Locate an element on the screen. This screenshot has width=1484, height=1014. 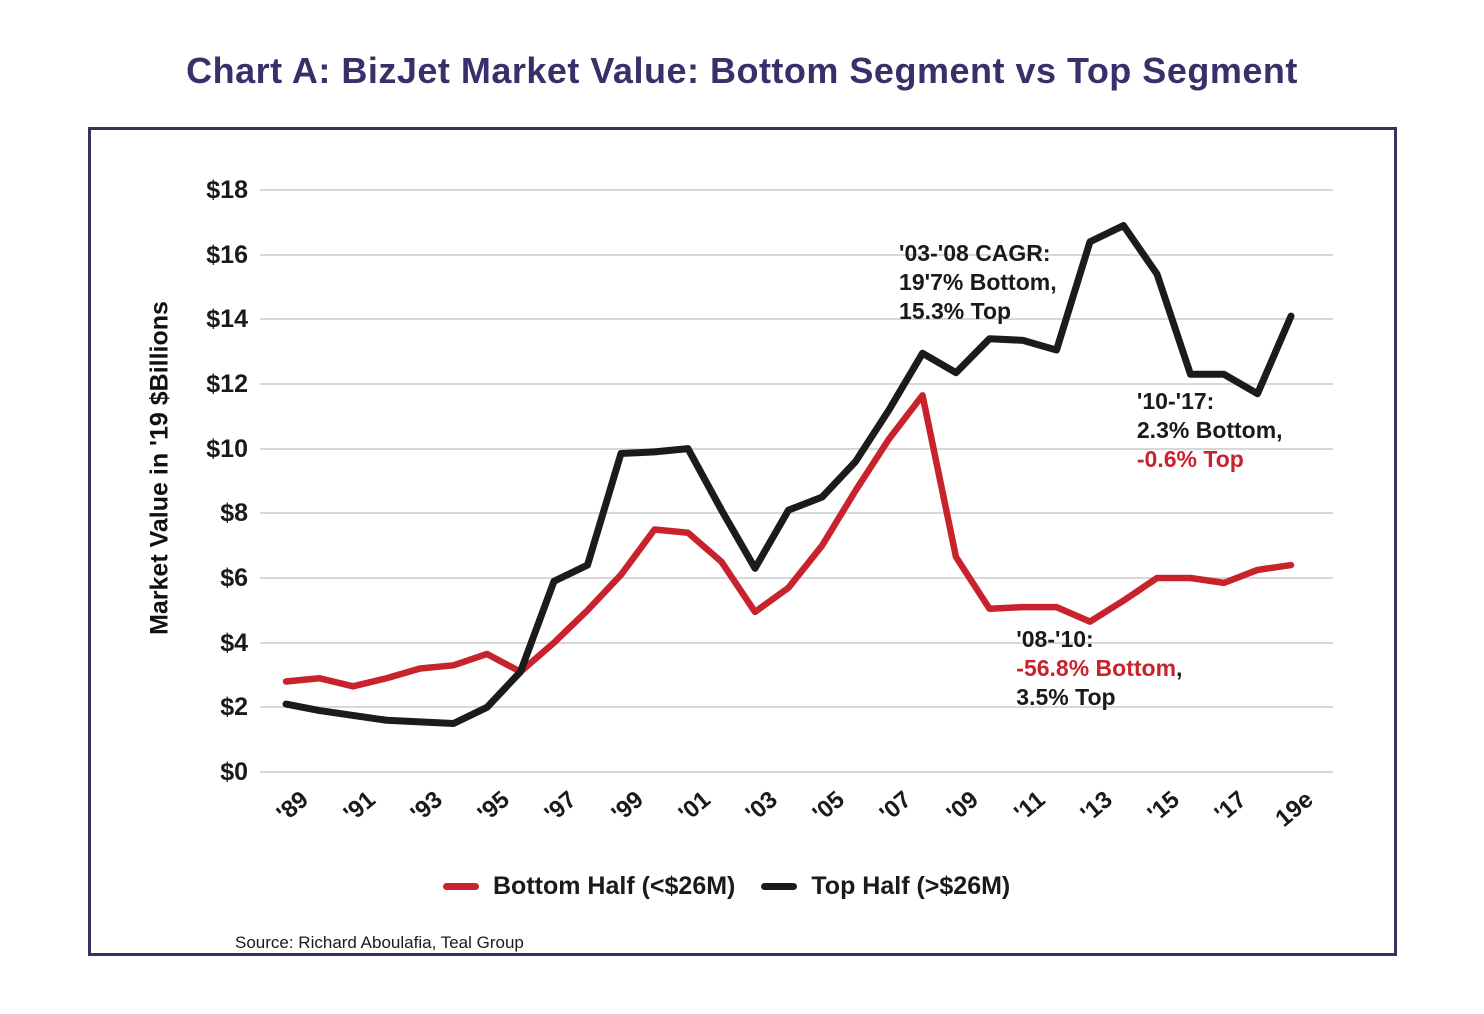
top-half-swatch-icon is located at coordinates (779, 886).